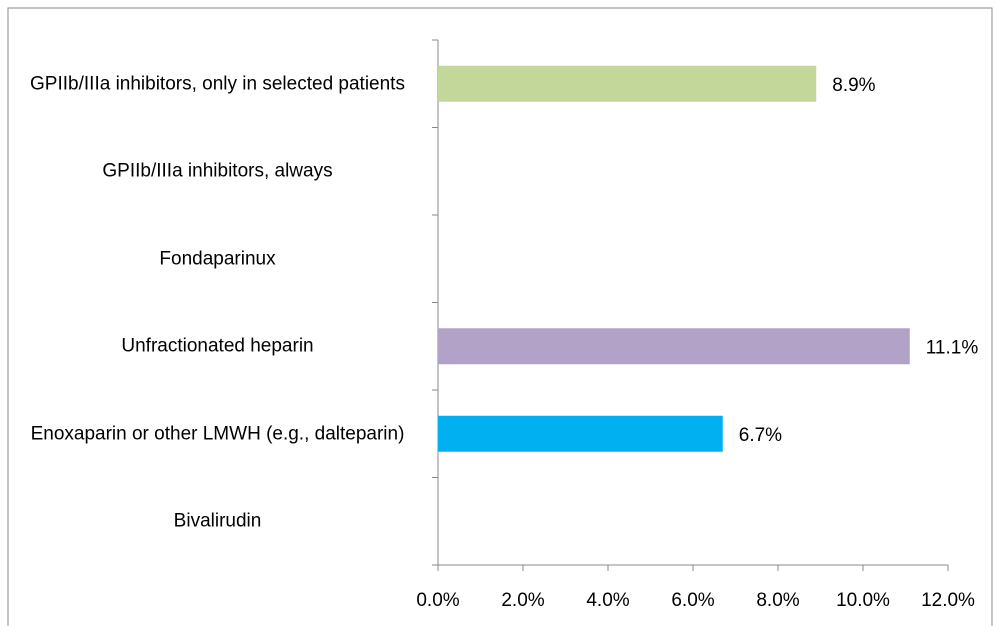 This screenshot has width=995, height=626. Describe the element at coordinates (952, 347) in the screenshot. I see `data-label: 11.1%` at that location.